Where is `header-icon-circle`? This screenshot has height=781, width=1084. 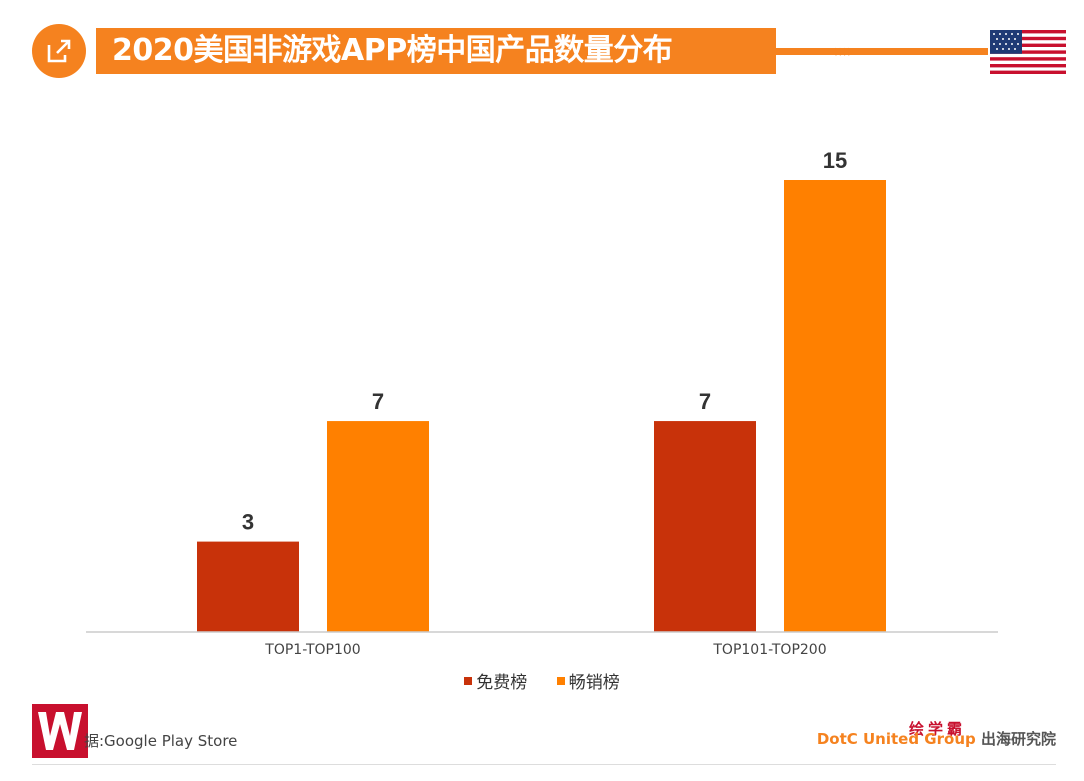
header-icon-circle is located at coordinates (59, 51).